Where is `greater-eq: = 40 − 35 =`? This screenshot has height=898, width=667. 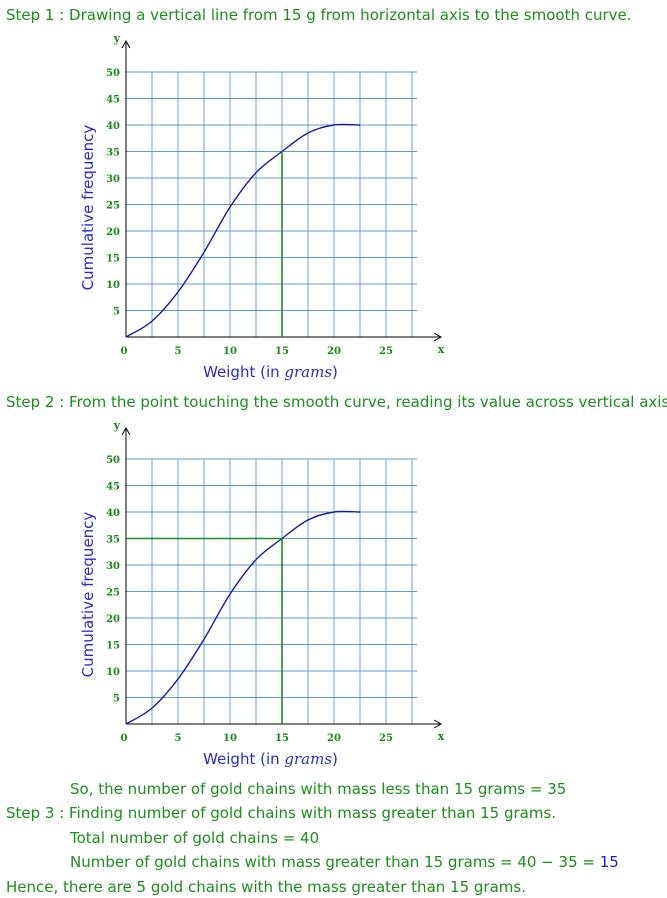
greater-eq: = 40 − 35 = is located at coordinates (550, 862).